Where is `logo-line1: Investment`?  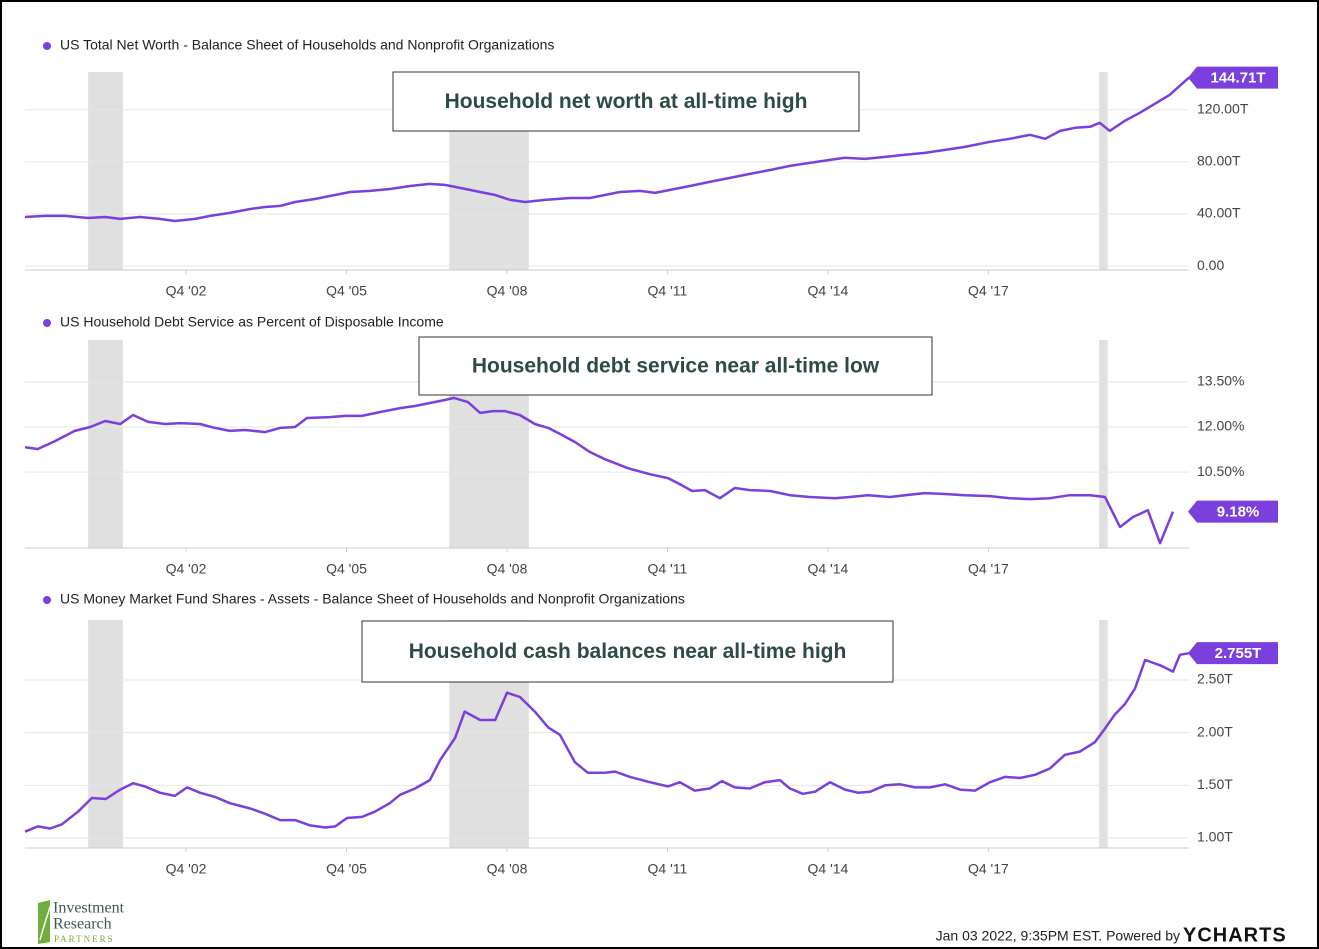 logo-line1: Investment is located at coordinates (89, 908).